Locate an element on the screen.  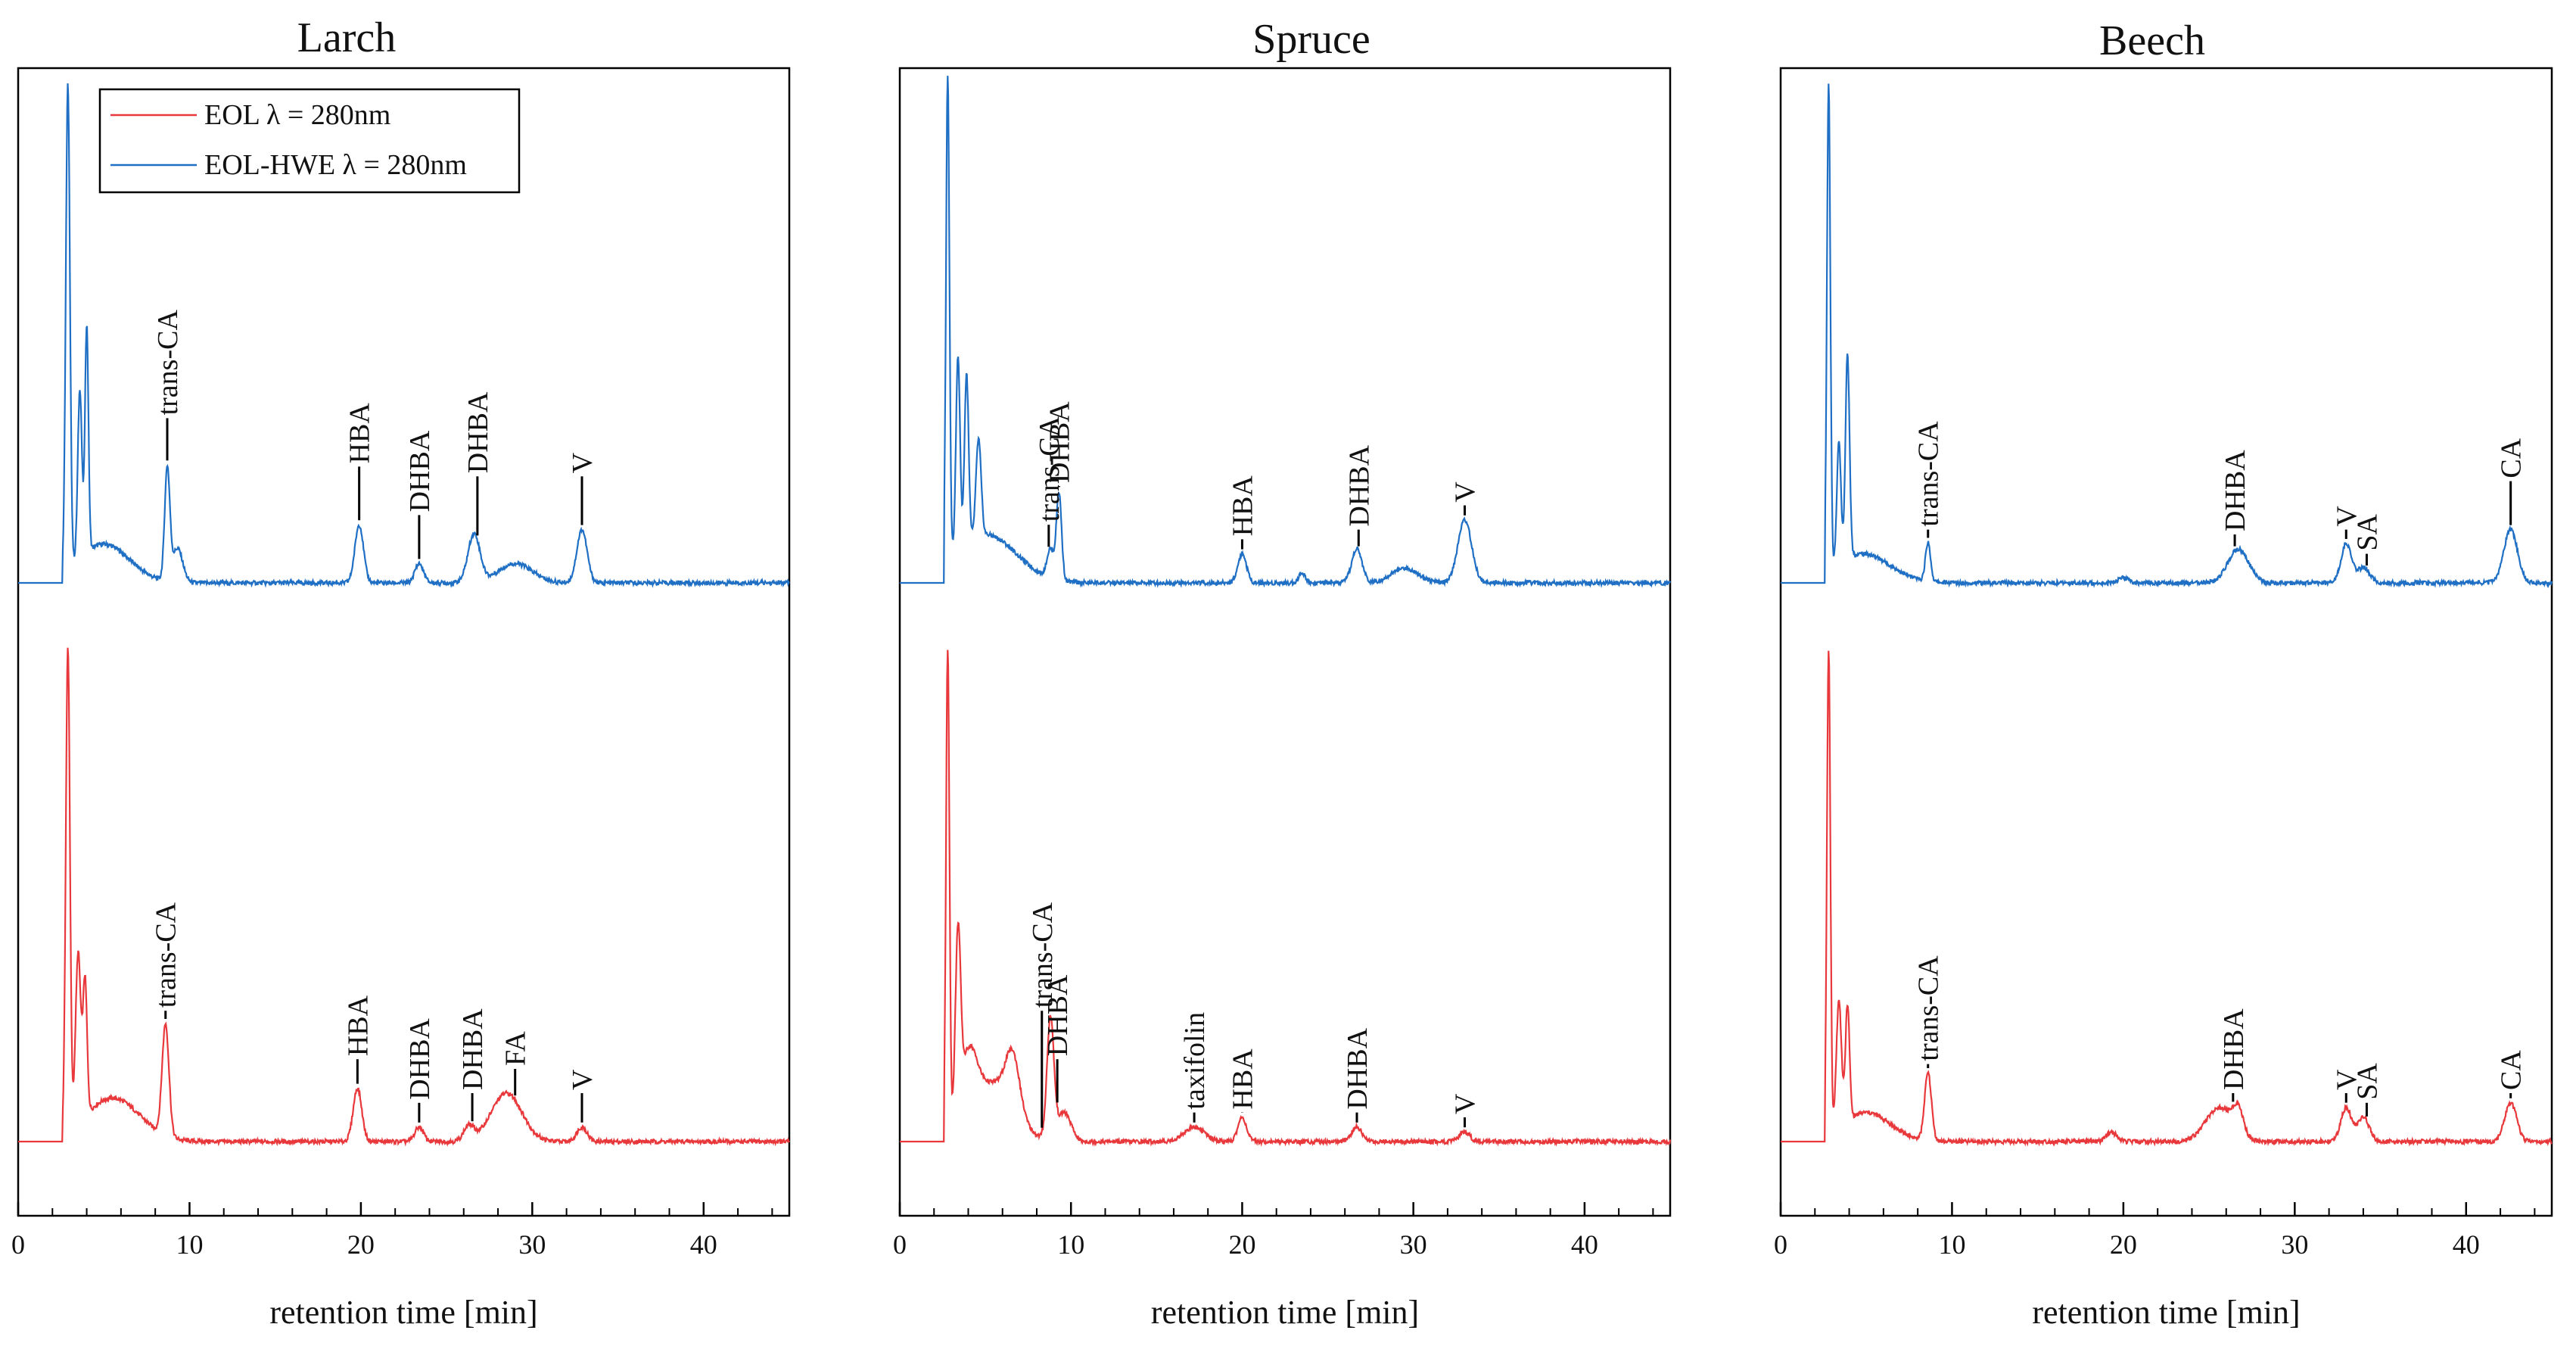
peak-label: FA is located at coordinates (516, 1048).